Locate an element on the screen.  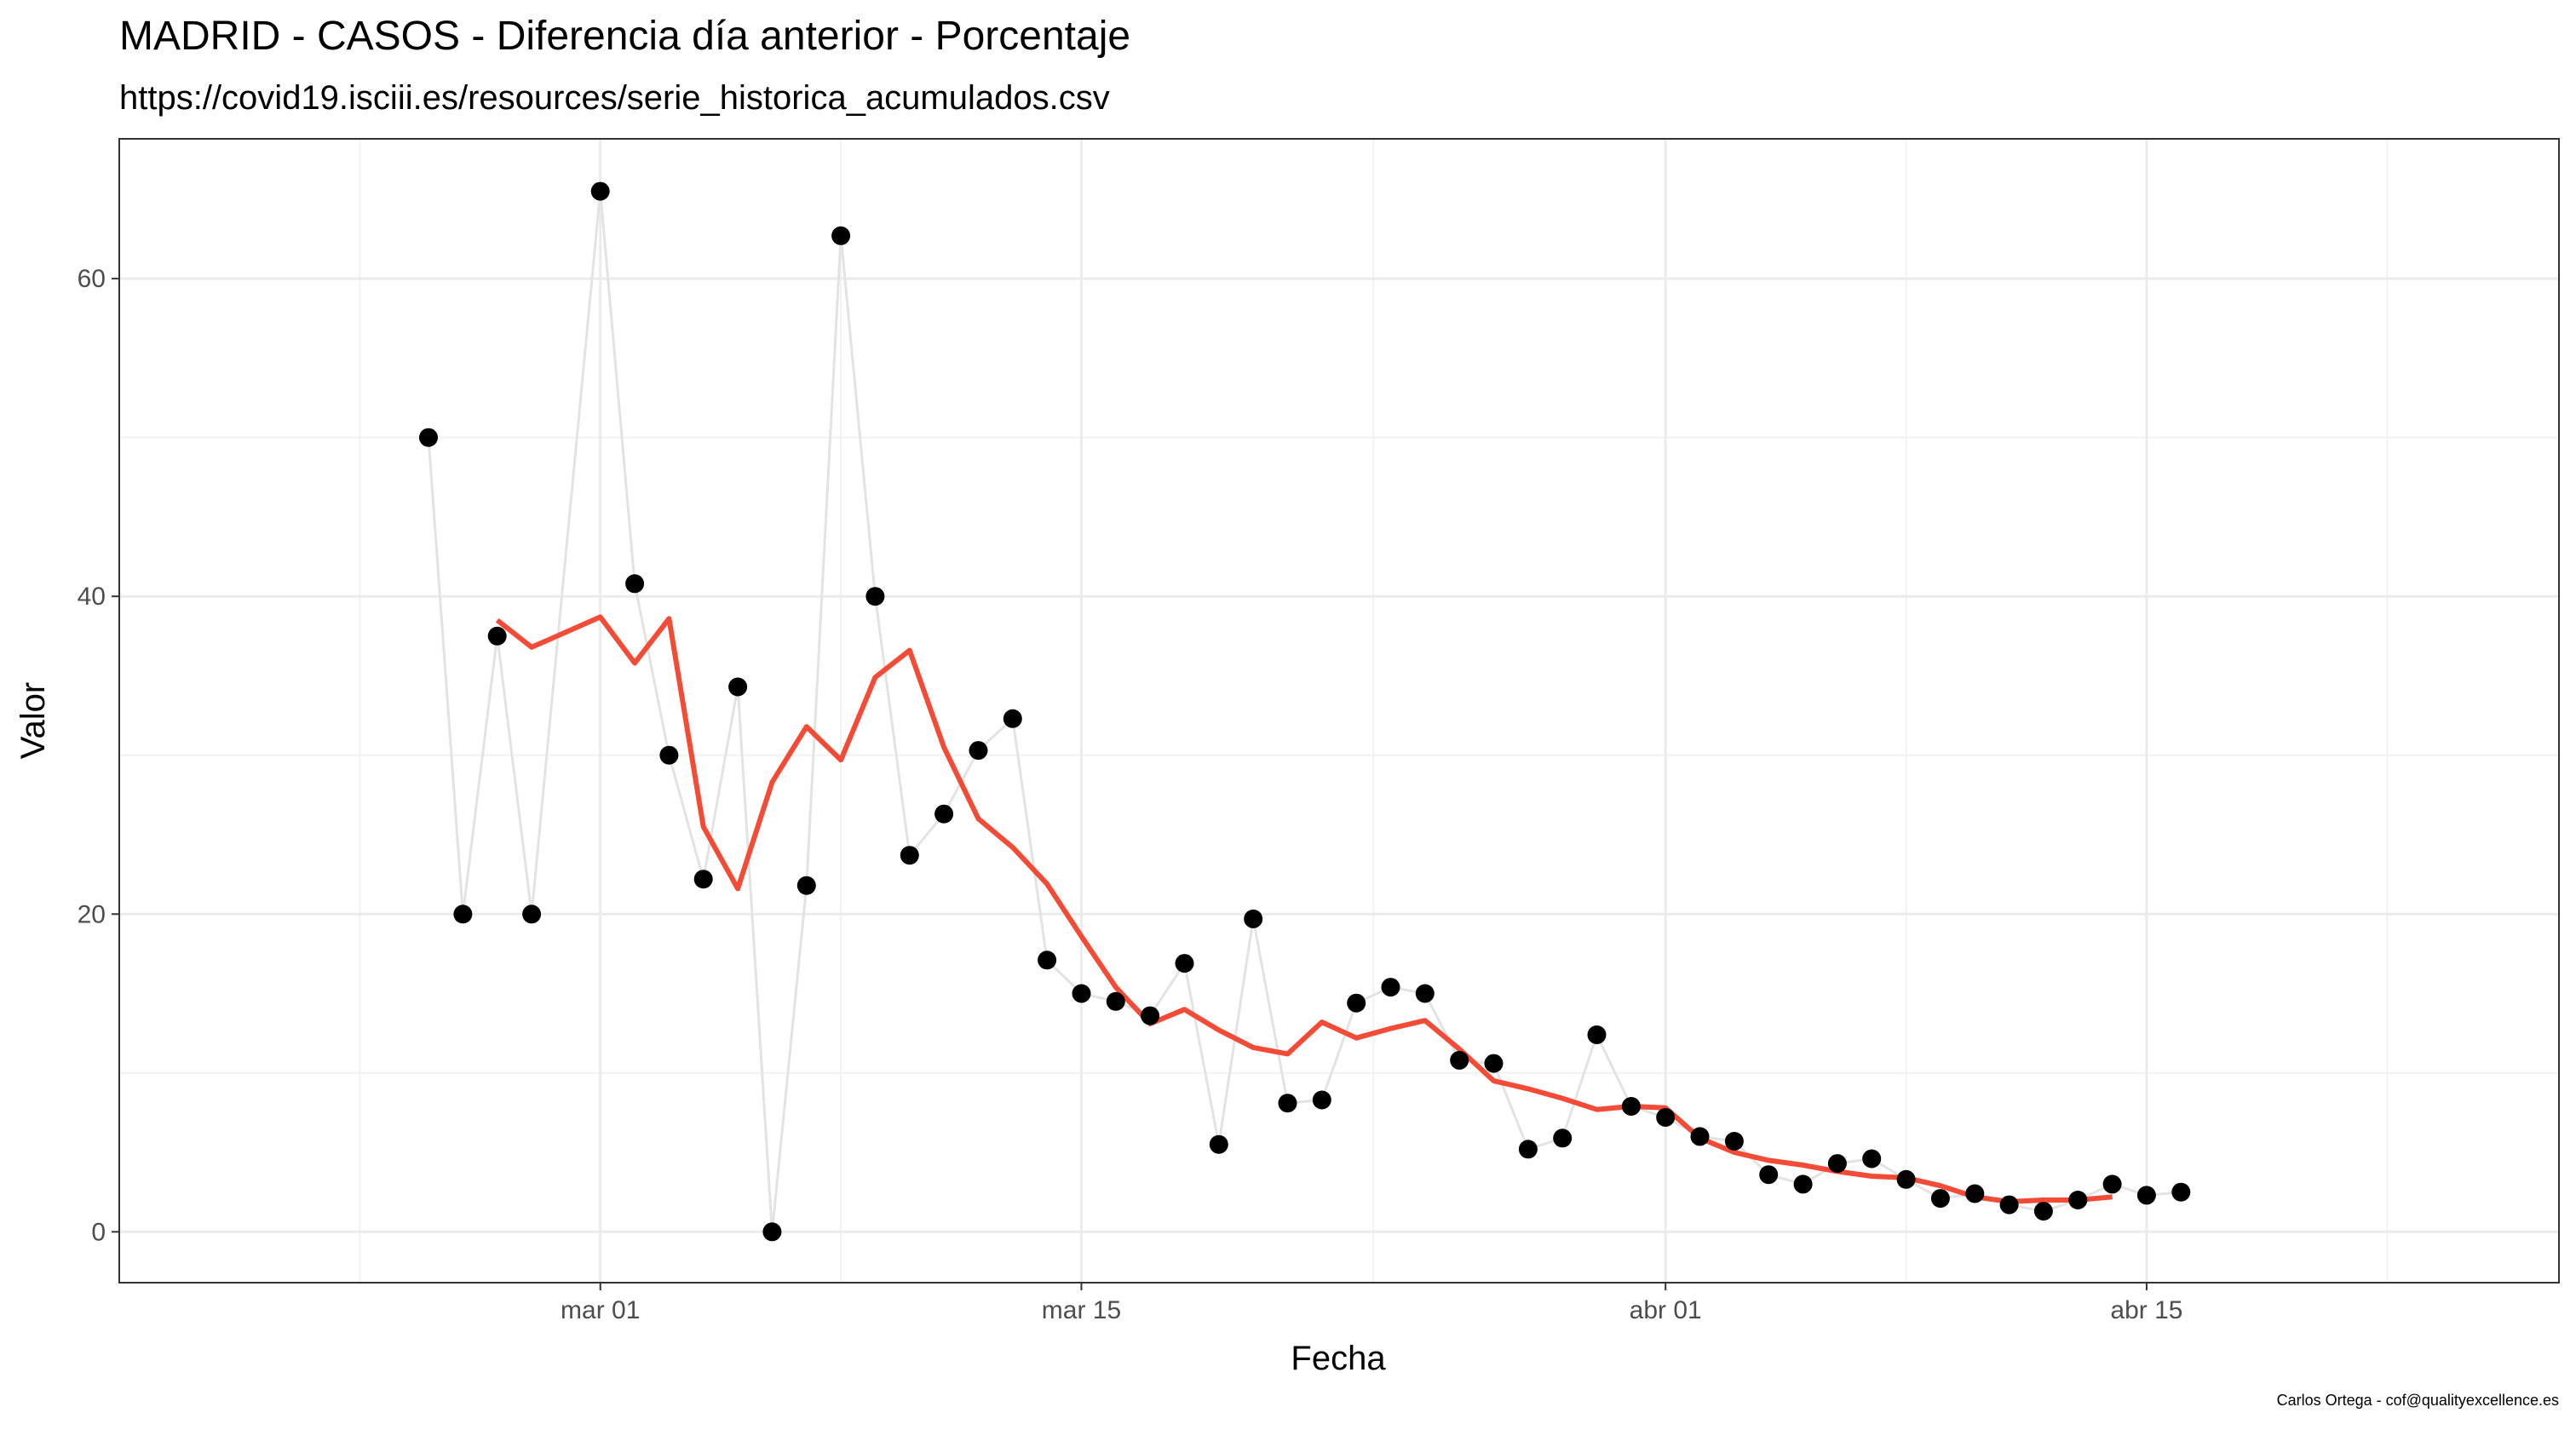
x-tick-label: mar 01 is located at coordinates (601, 1310).